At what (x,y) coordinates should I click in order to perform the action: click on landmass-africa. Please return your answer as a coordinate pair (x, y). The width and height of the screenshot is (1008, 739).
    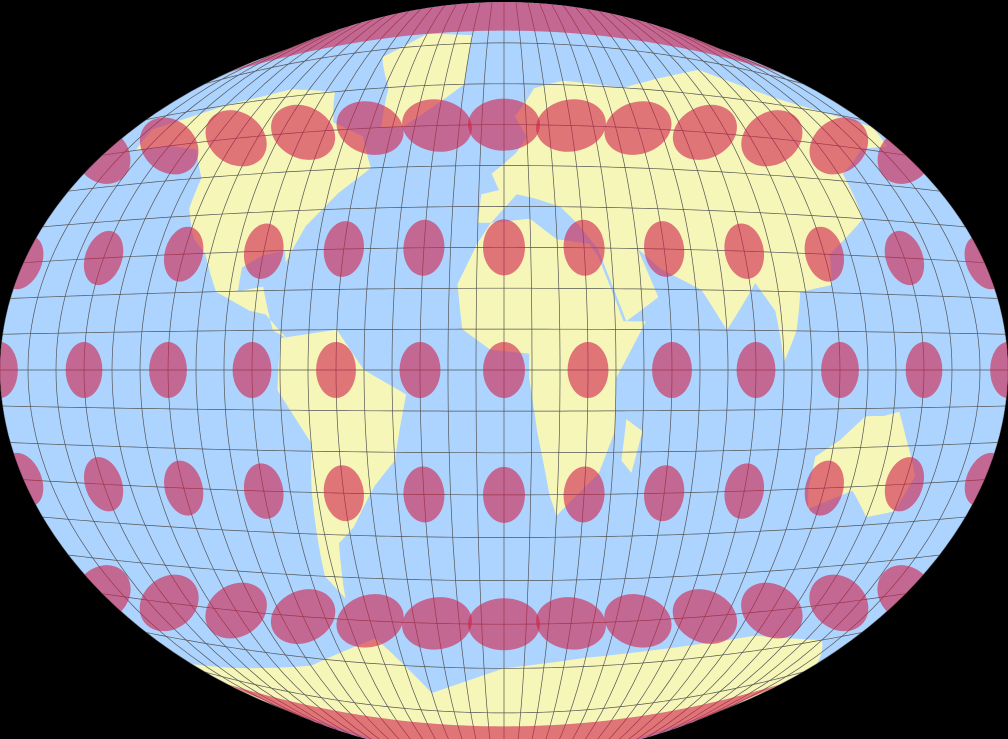
    Looking at the image, I should click on (551, 367).